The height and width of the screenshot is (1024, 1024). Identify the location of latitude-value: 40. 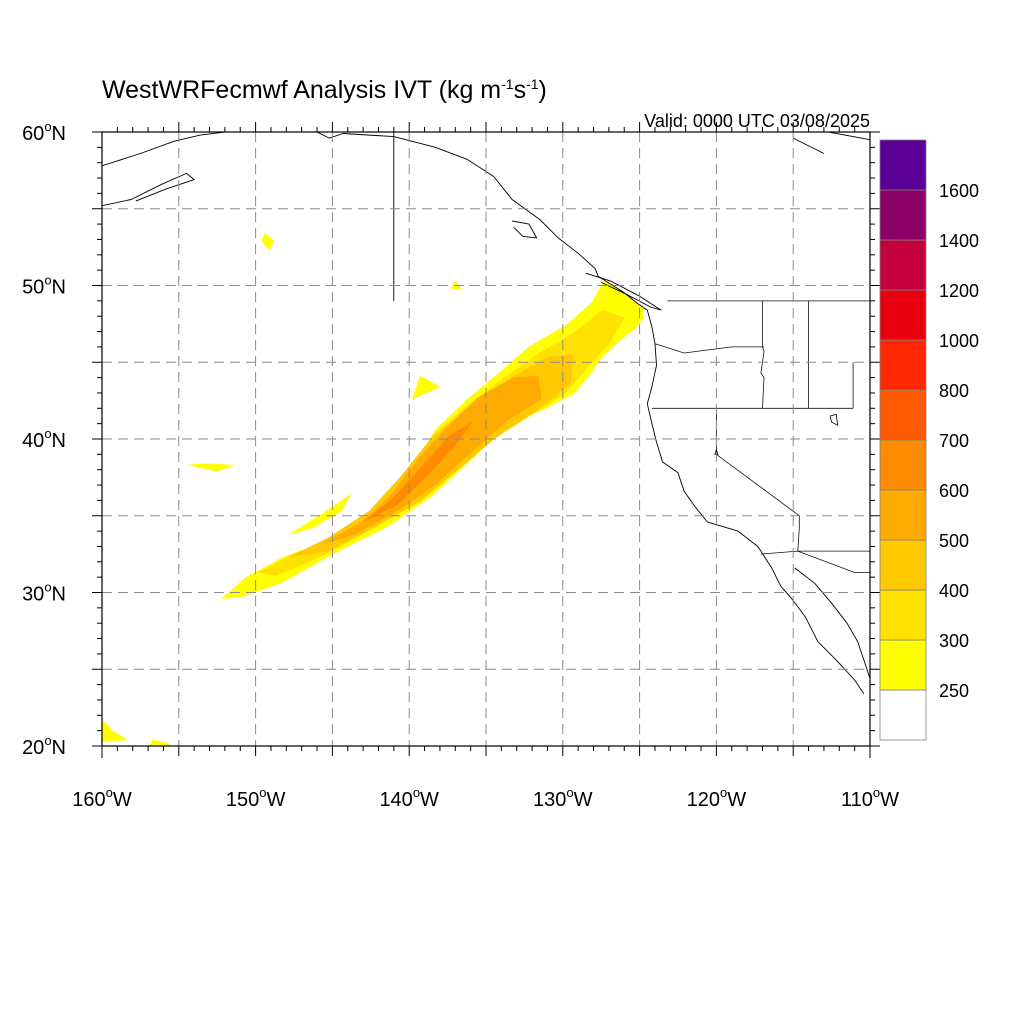
(33, 441).